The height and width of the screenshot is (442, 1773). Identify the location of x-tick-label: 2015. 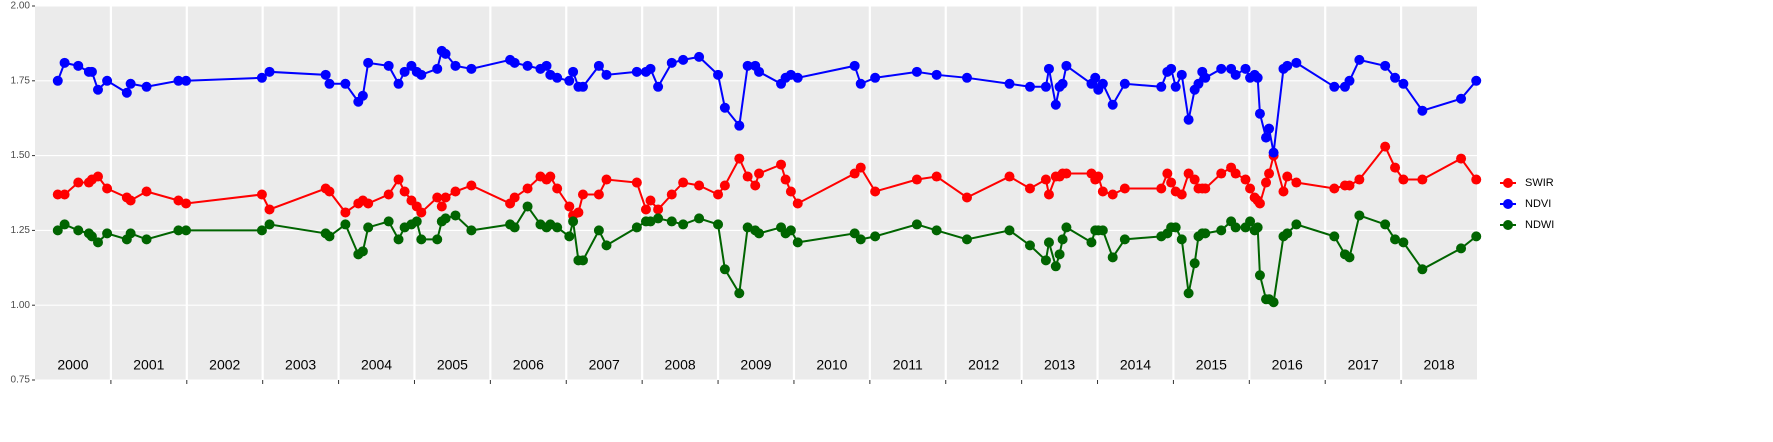
(1211, 365).